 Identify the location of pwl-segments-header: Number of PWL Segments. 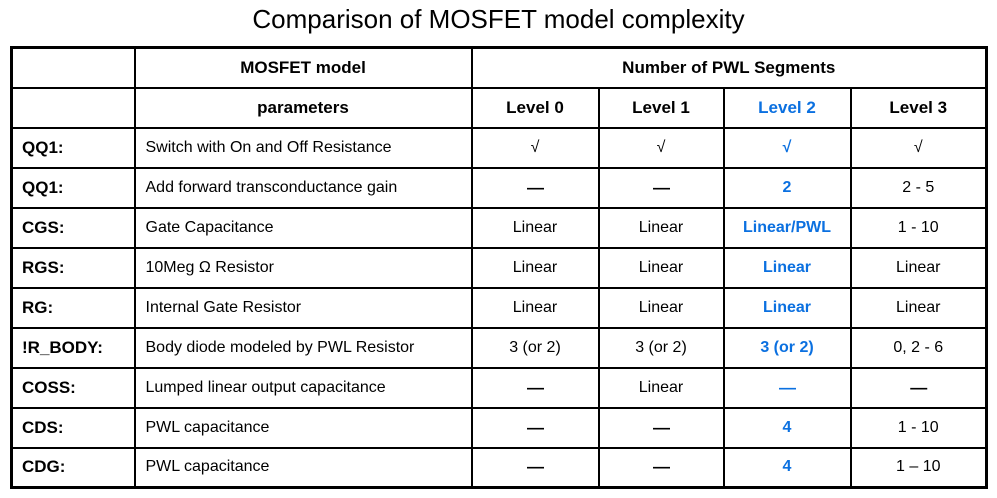
(729, 67).